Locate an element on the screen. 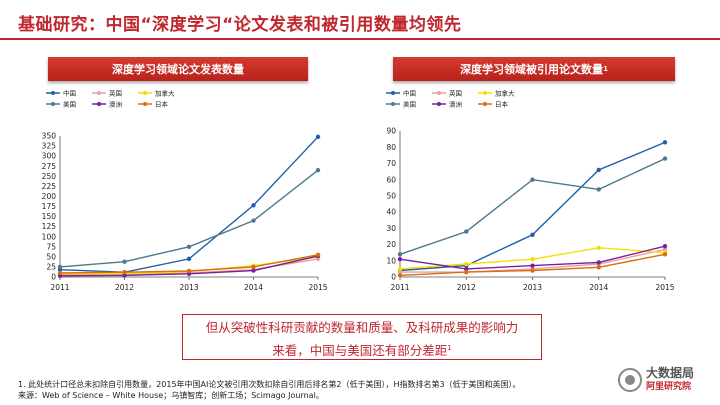 This screenshot has height=405, width=720. y-tick-label: 350 is located at coordinates (49, 136).